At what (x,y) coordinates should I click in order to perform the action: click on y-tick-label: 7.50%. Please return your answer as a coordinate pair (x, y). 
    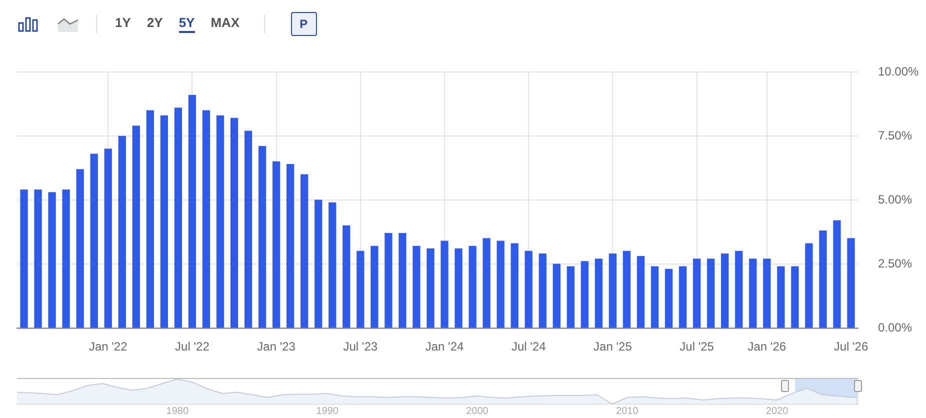
    Looking at the image, I should click on (895, 135).